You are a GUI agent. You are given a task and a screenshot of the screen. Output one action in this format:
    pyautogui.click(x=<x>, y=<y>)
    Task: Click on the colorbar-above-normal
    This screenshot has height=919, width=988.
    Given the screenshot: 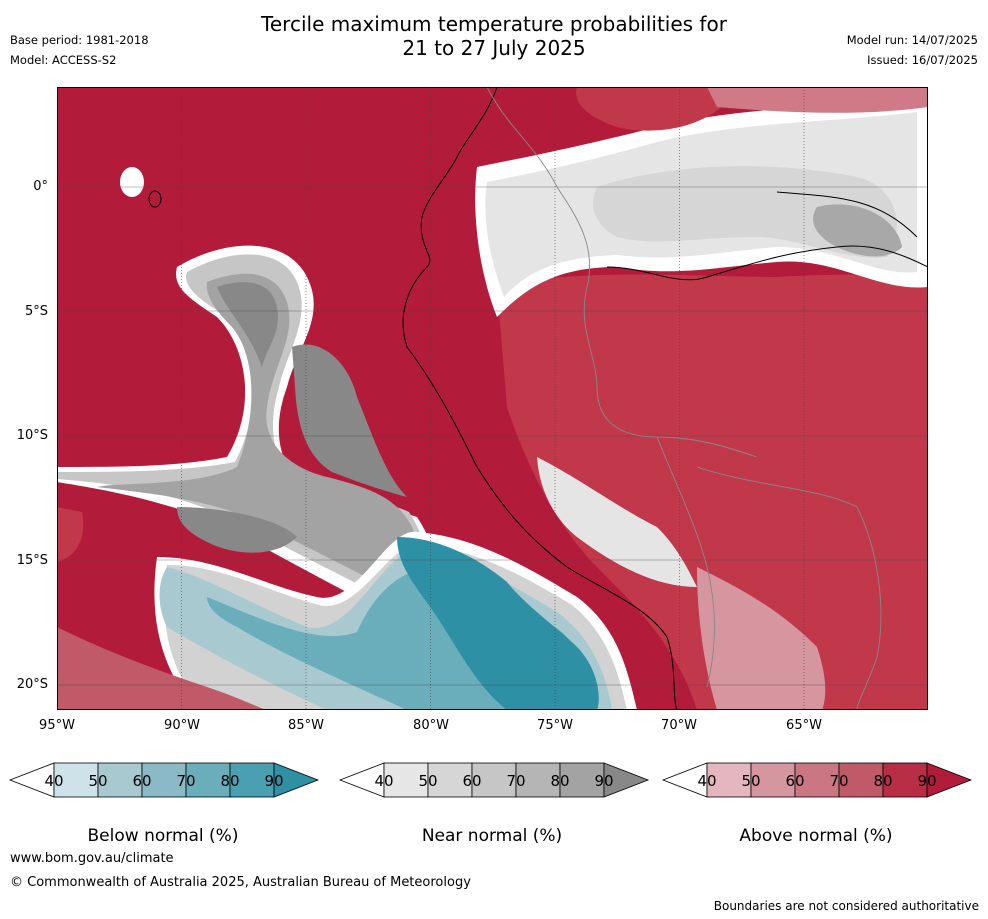 What is the action you would take?
    pyautogui.click(x=817, y=780)
    